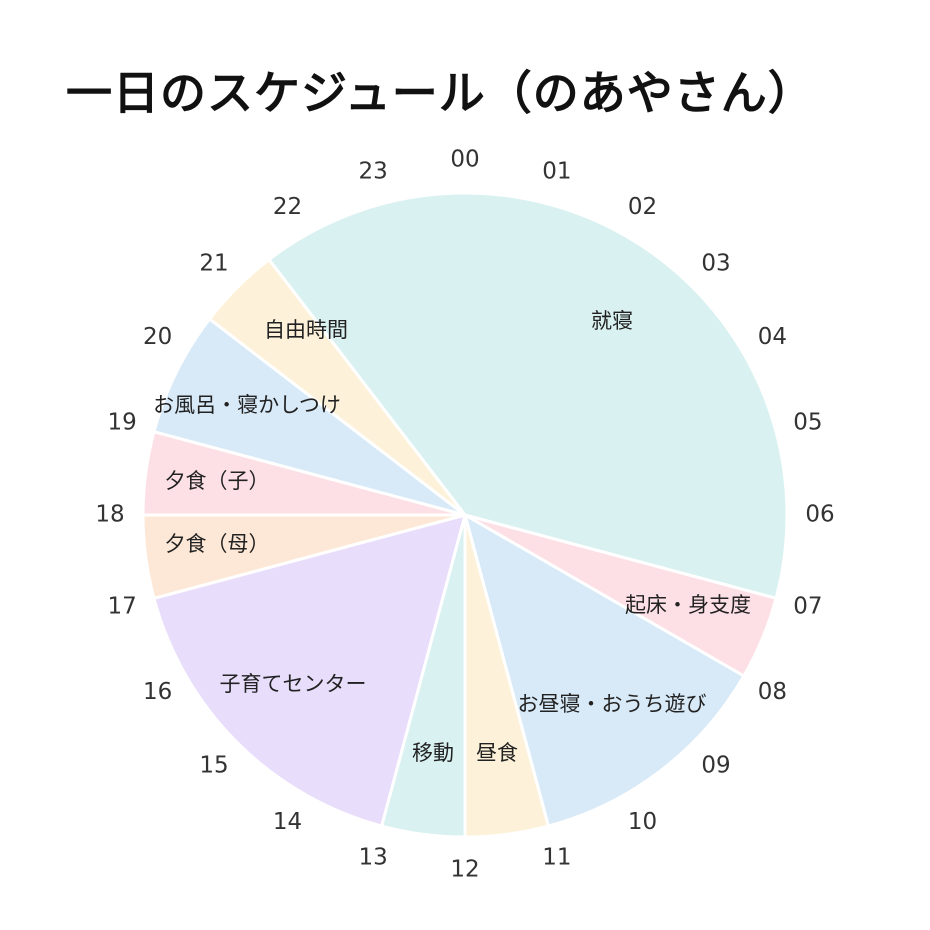  Describe the element at coordinates (612, 704) in the screenshot. I see `slice-label-2: お昼寝・おうち遊び` at that location.